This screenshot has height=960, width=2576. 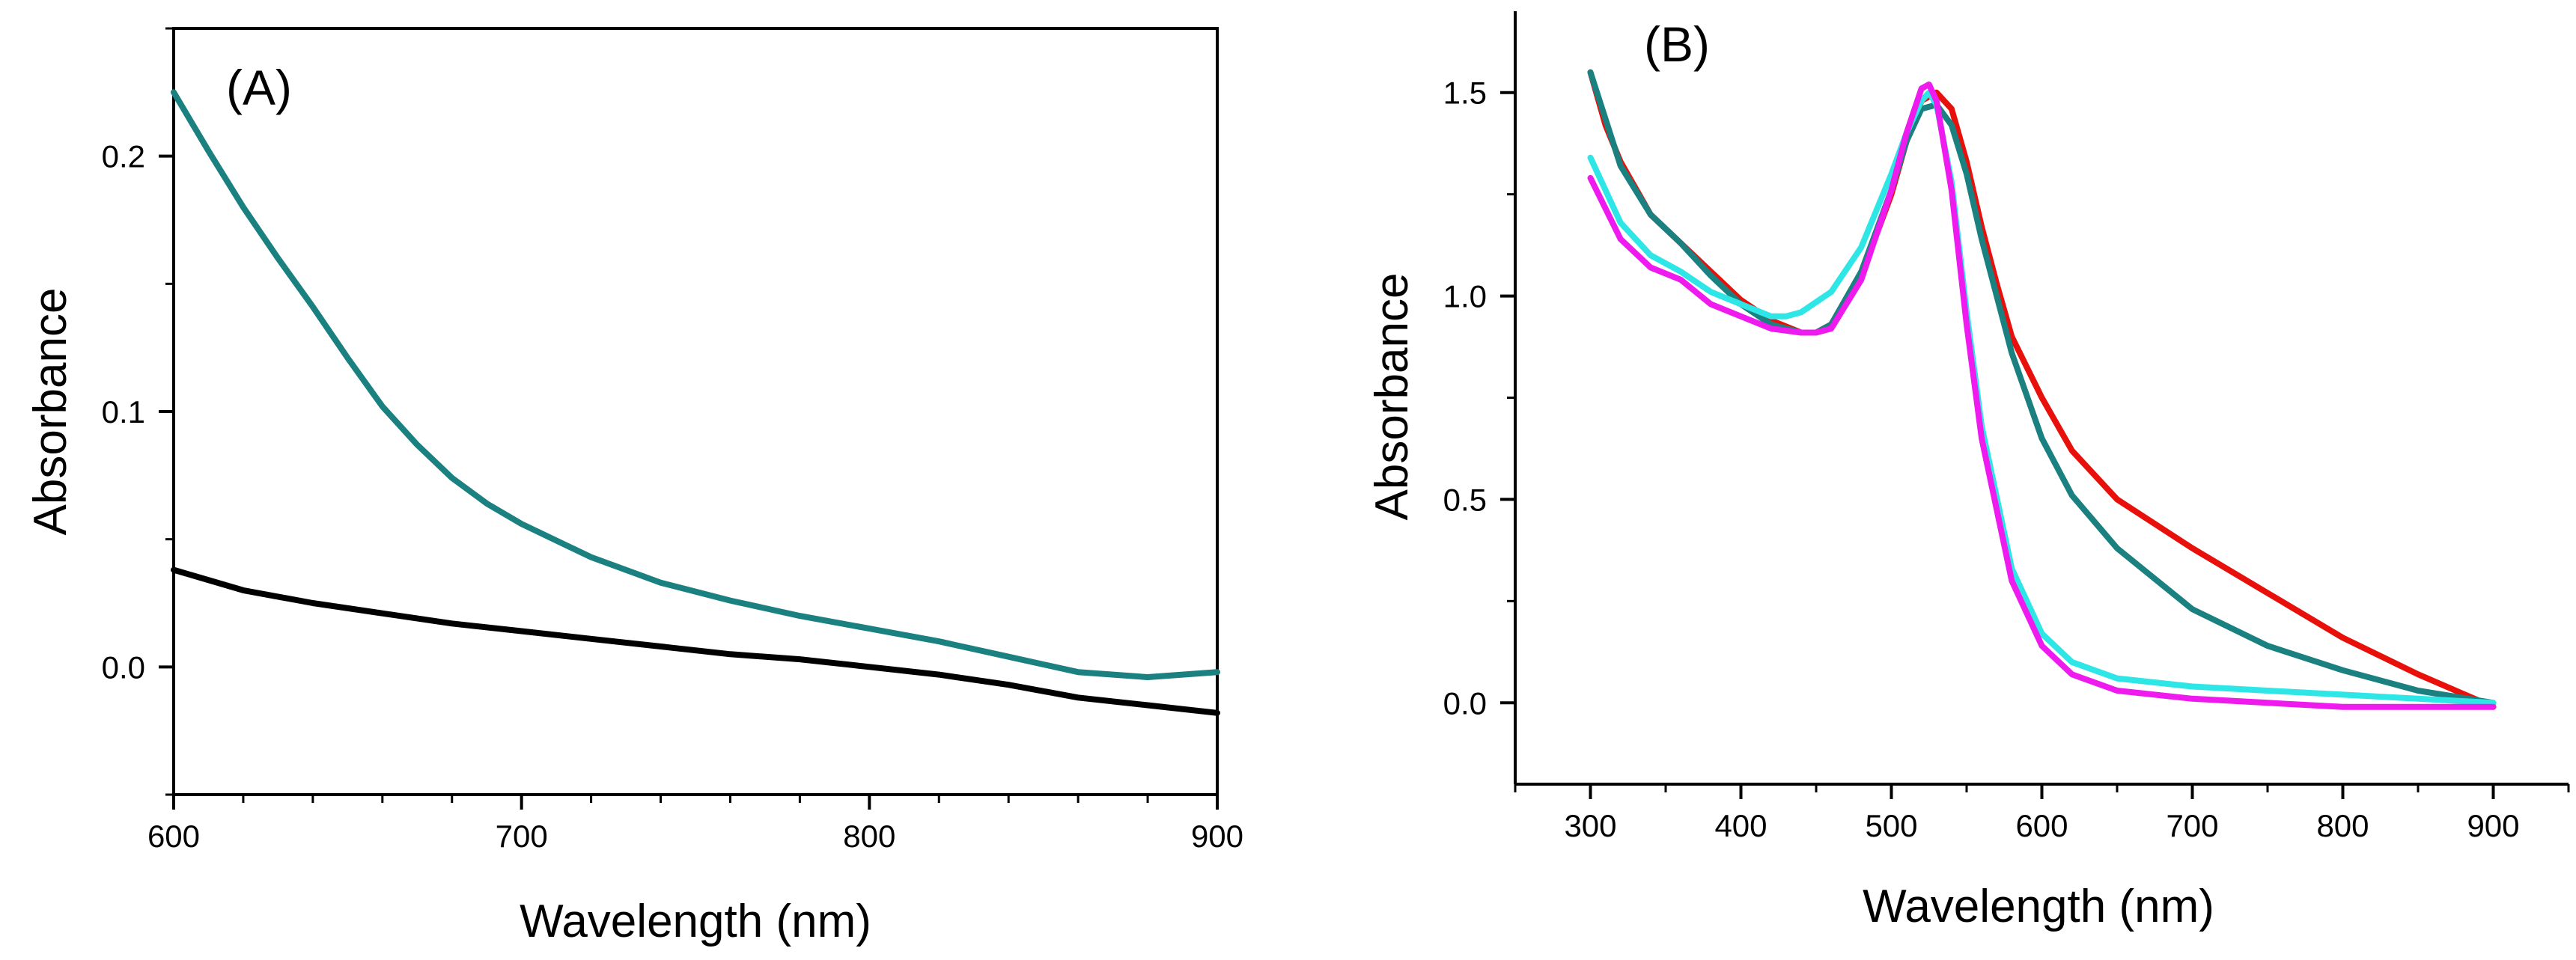 I want to click on panel-b-x-tick-label: 700, so click(x=2192, y=825).